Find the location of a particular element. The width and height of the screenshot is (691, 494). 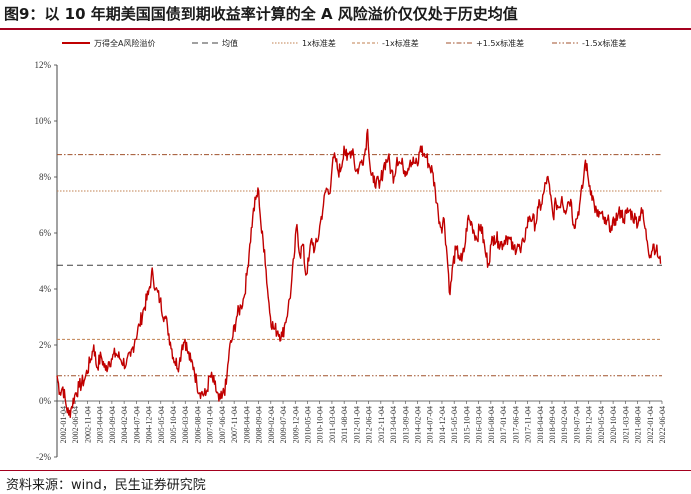

x-tick-label: 2004-07-04 is located at coordinates (136, 424).